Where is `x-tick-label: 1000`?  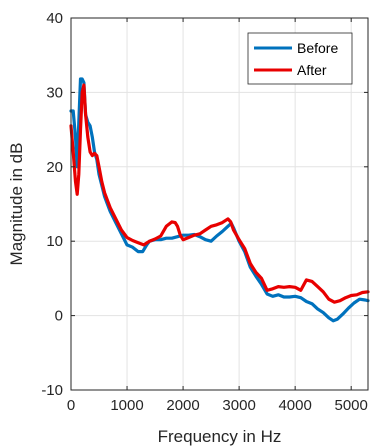 x-tick-label: 1000 is located at coordinates (126, 405).